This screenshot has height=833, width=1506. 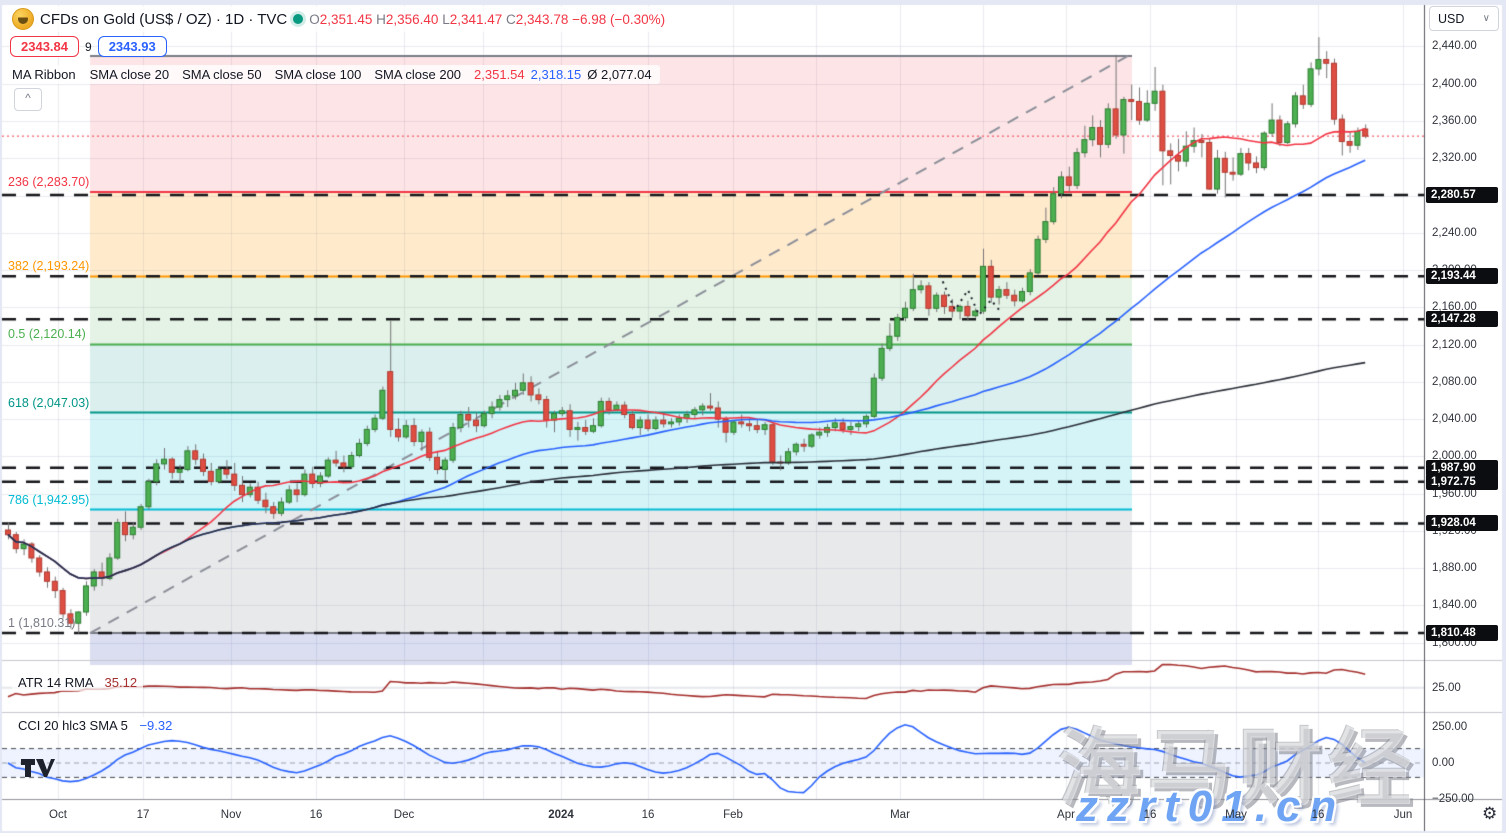 I want to click on atr-label: ATR 14 RMA, so click(x=55, y=682).